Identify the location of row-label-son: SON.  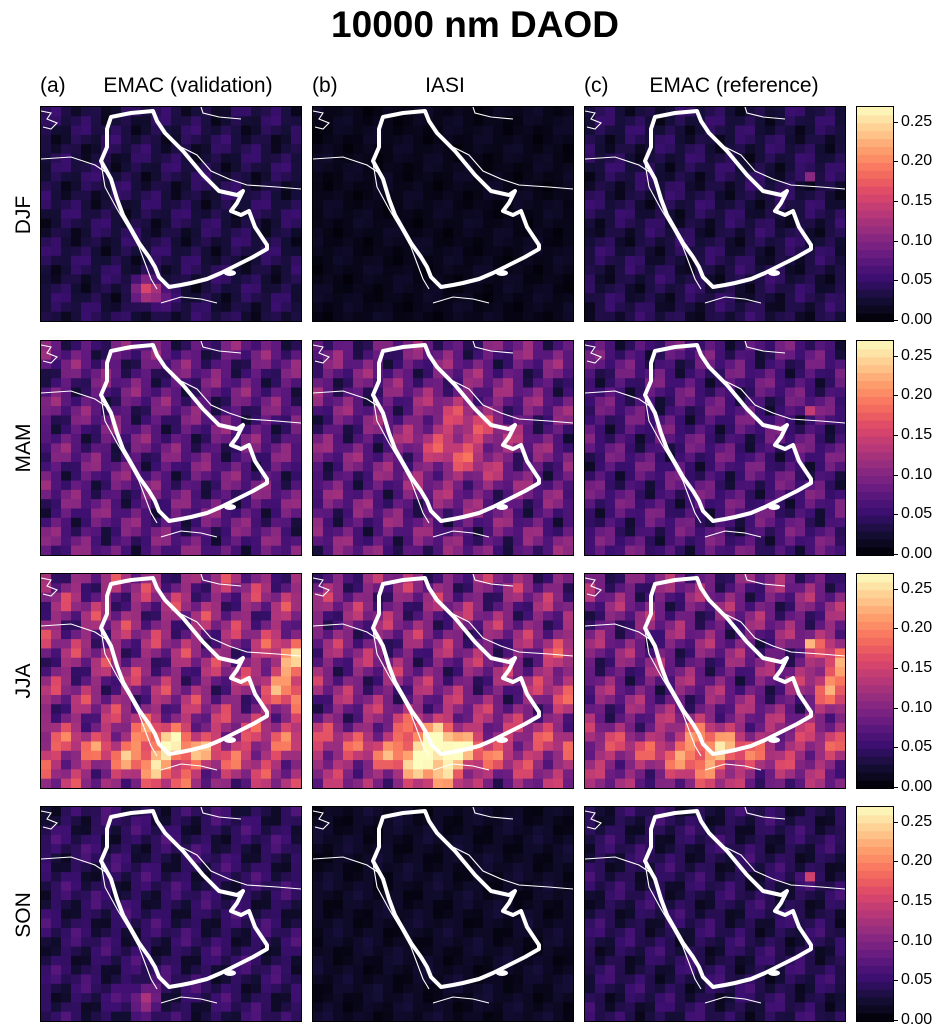
(23, 915).